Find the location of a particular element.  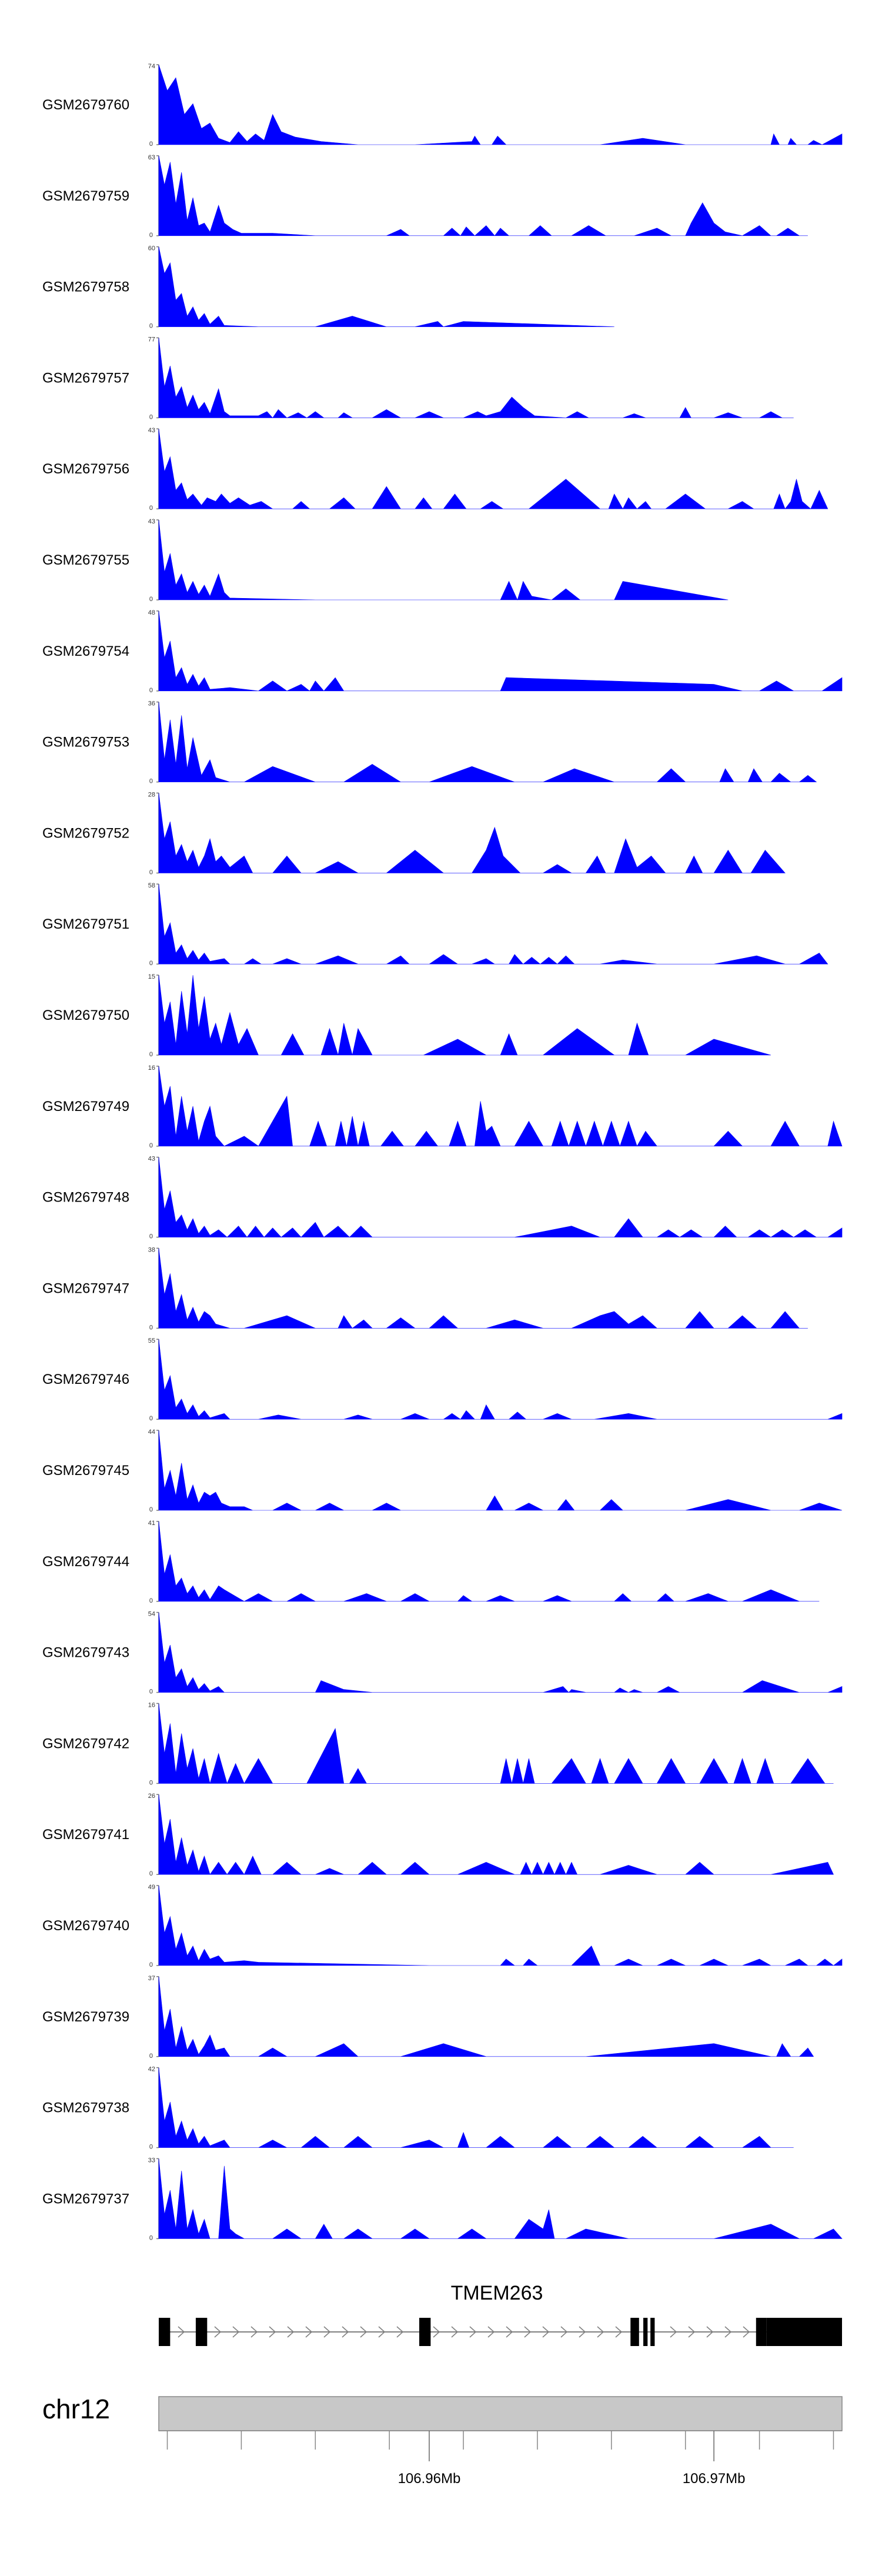

track-GSM2679755: GSM2679755 43 0 is located at coordinates (385, 560).